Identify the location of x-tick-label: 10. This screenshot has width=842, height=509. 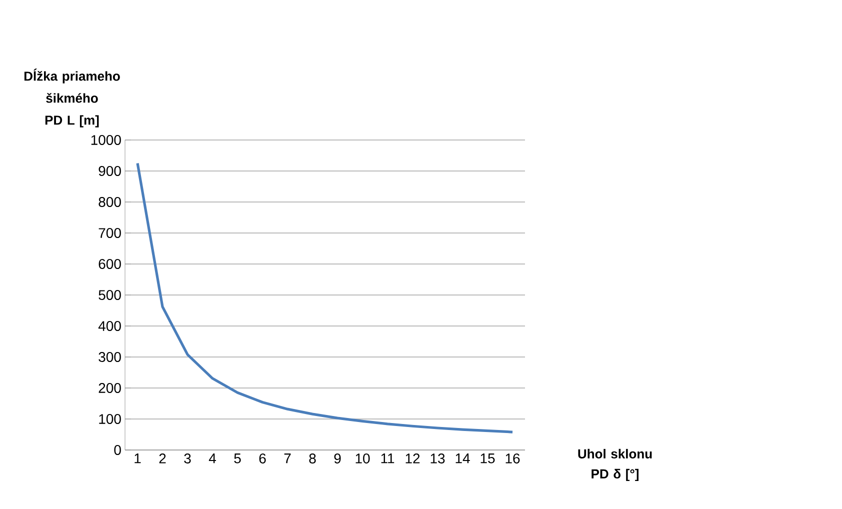
(363, 459).